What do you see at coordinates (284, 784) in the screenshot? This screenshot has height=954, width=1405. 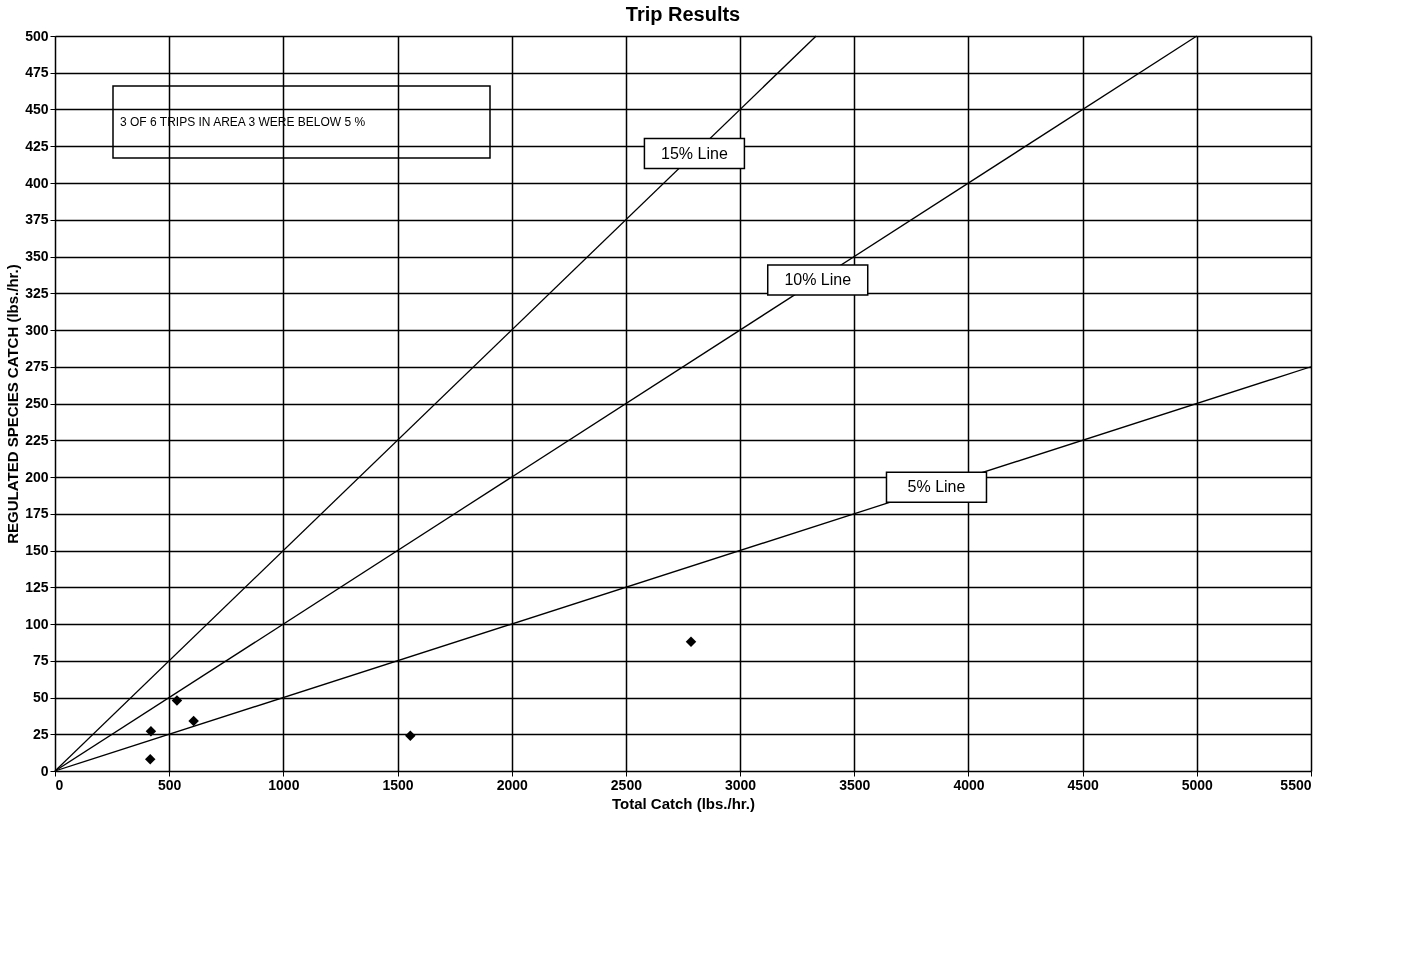 I see `x-tick-label: 1000` at bounding box center [284, 784].